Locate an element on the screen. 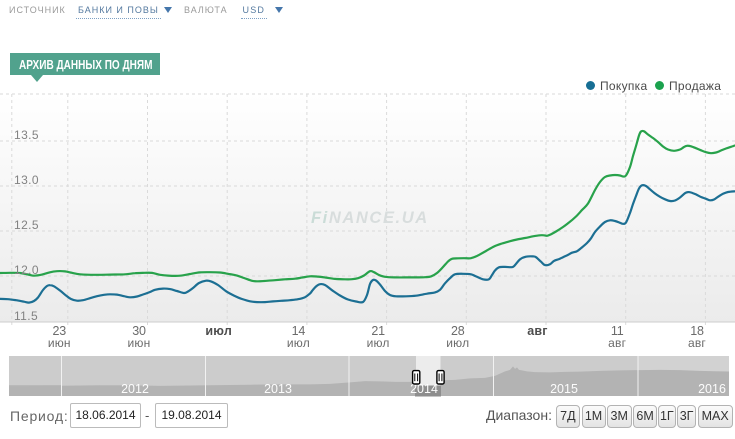 The image size is (735, 439). svg-text: 2015 is located at coordinates (564, 389).